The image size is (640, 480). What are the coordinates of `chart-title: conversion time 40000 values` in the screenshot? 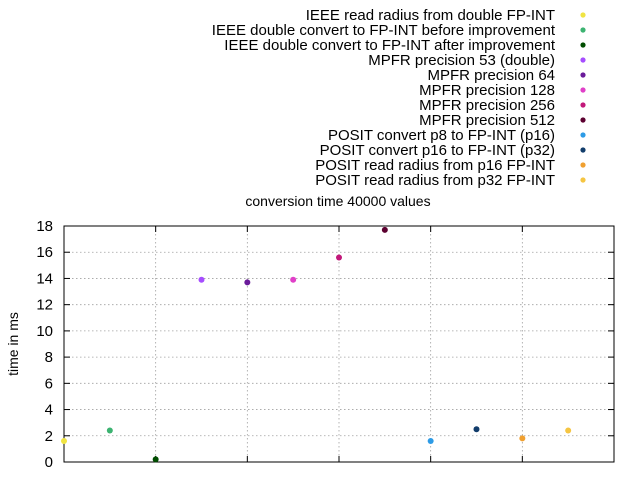 It's located at (337, 201).